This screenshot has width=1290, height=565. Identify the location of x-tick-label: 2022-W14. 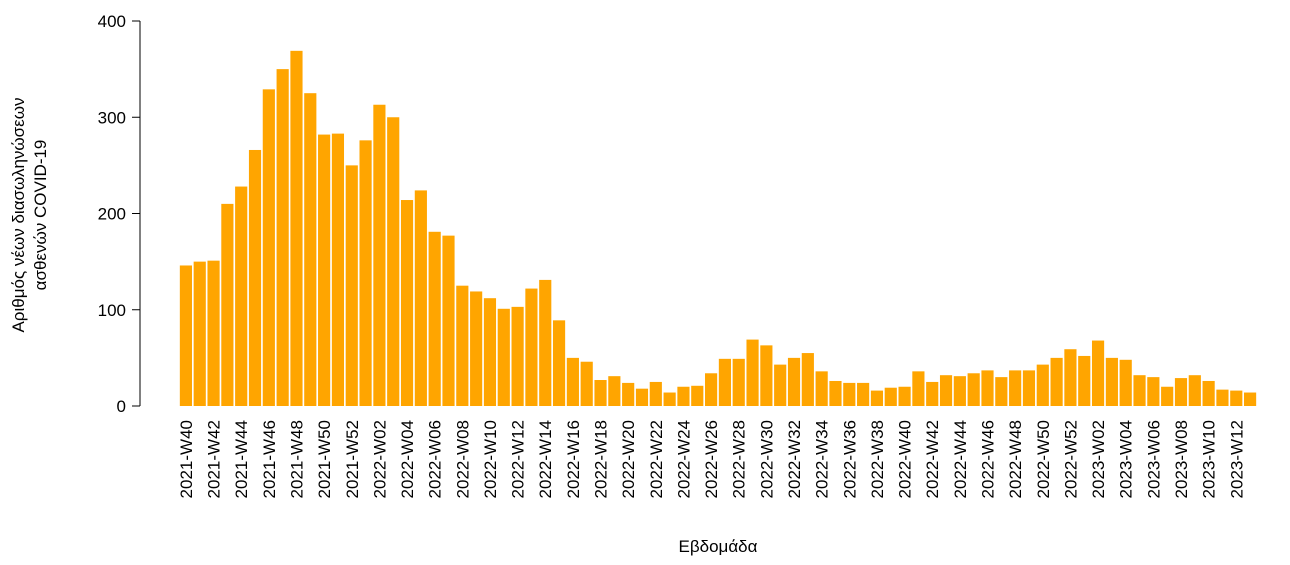
(545, 459).